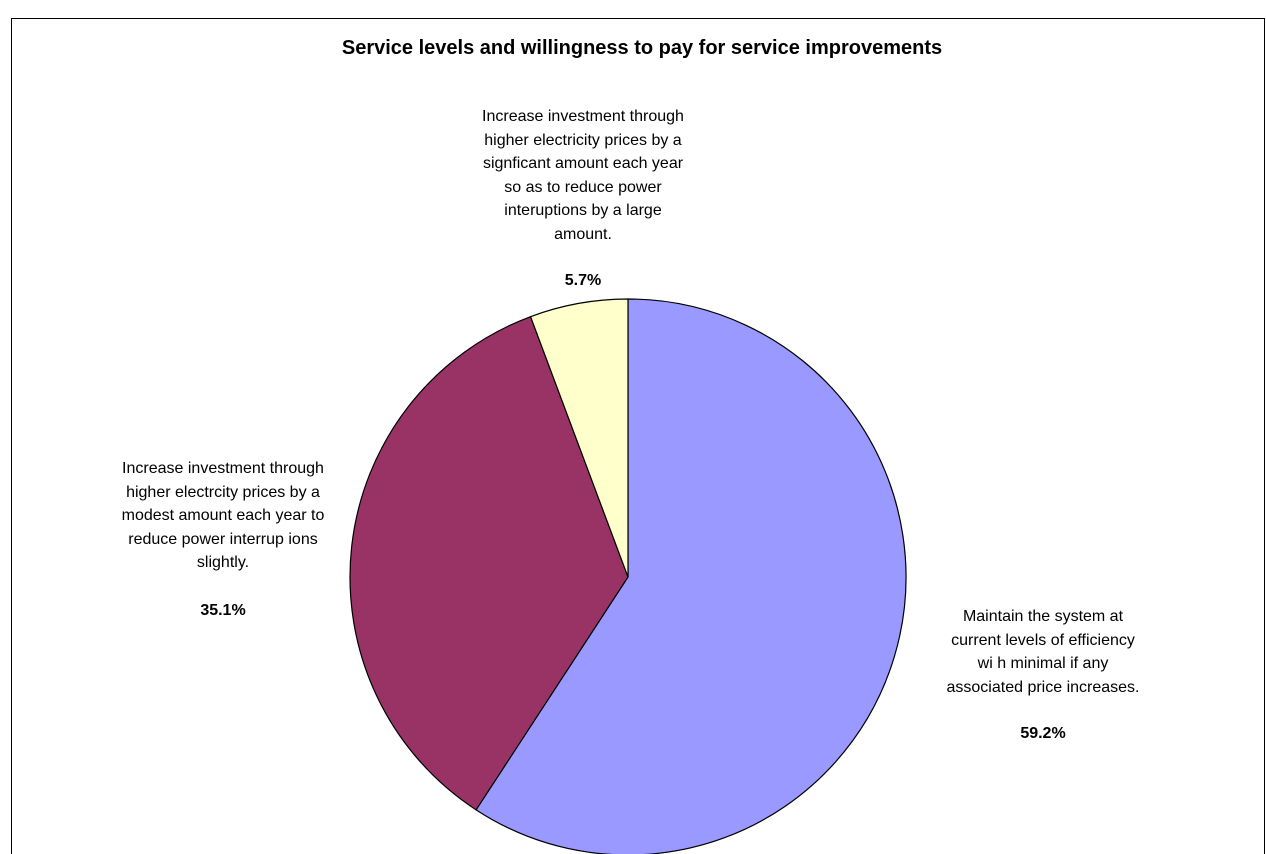 This screenshot has height=854, width=1266. Describe the element at coordinates (223, 610) in the screenshot. I see `slice-value-label: 35.1%` at that location.